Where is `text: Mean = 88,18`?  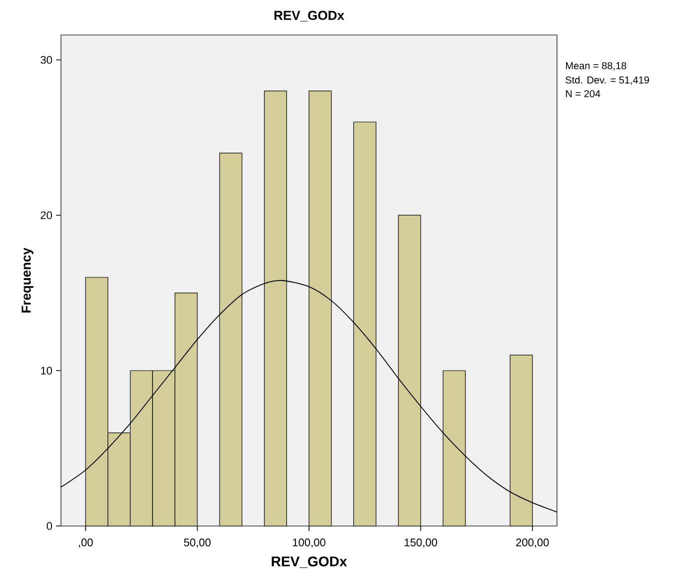
text: Mean = 88,18 is located at coordinates (596, 66).